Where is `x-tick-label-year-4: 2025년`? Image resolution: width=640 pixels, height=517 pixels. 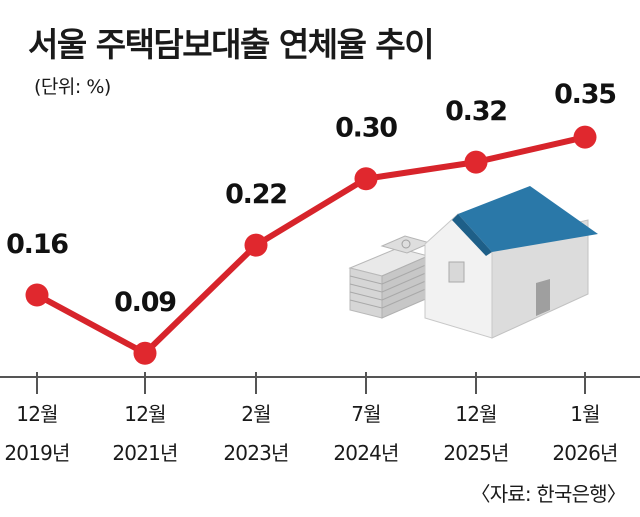 x-tick-label-year-4: 2025년 is located at coordinates (475, 453).